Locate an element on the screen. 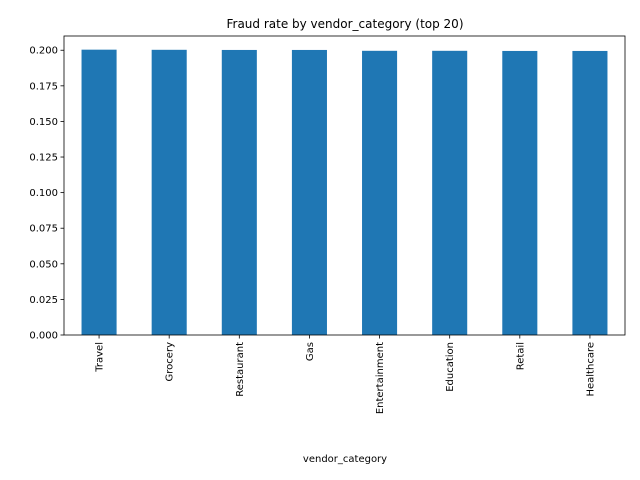 The image size is (640, 480). x-tick-label: Travel is located at coordinates (100, 357).